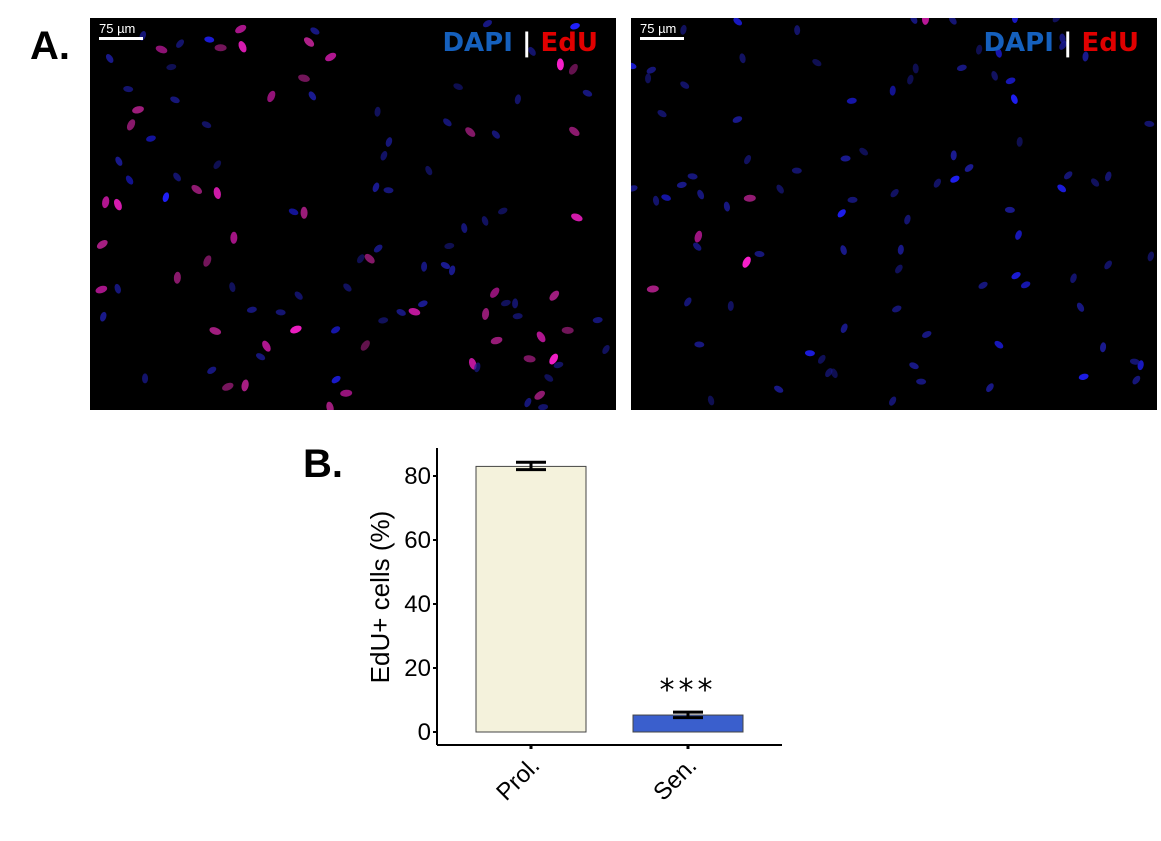 The image size is (1161, 841). I want to click on dapi-label: DAPI, so click(1018, 43).